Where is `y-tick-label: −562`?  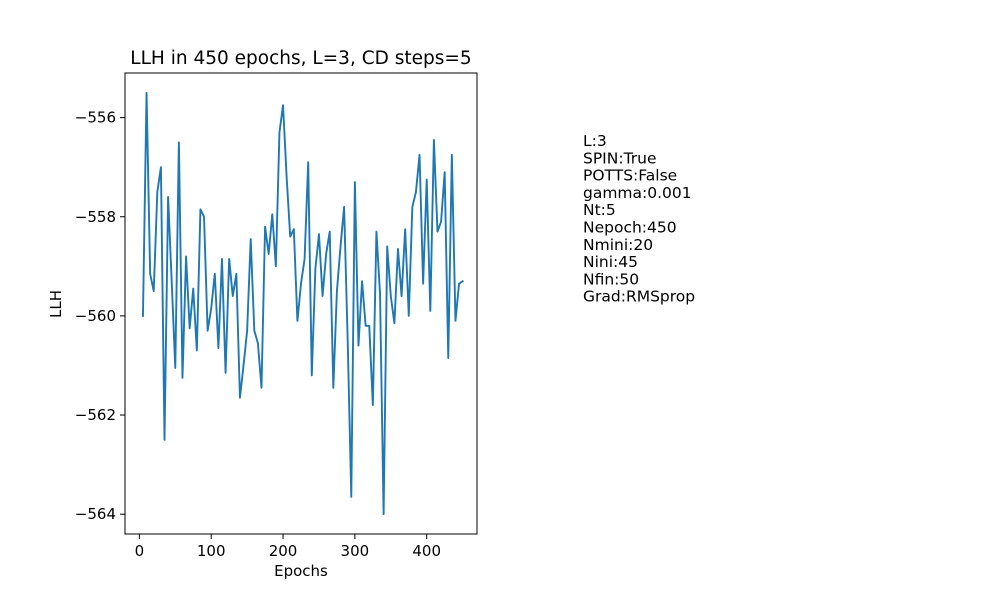
y-tick-label: −562 is located at coordinates (95, 415).